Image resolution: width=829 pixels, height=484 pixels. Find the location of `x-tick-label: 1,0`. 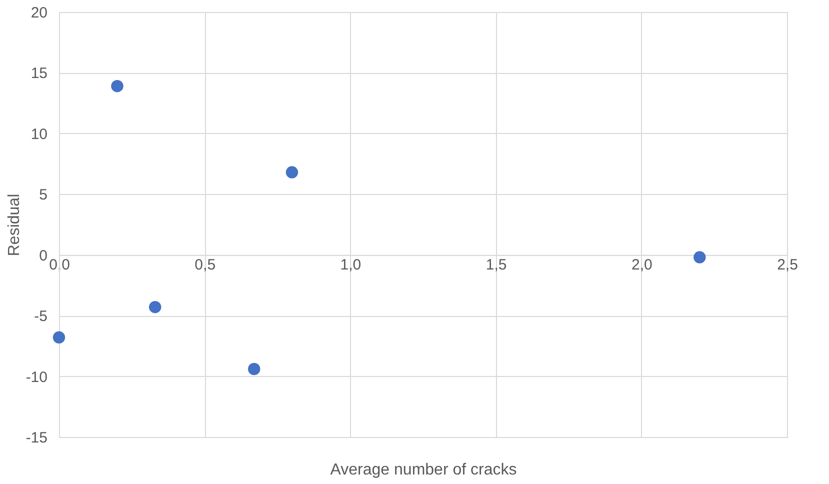

x-tick-label: 1,0 is located at coordinates (351, 265).